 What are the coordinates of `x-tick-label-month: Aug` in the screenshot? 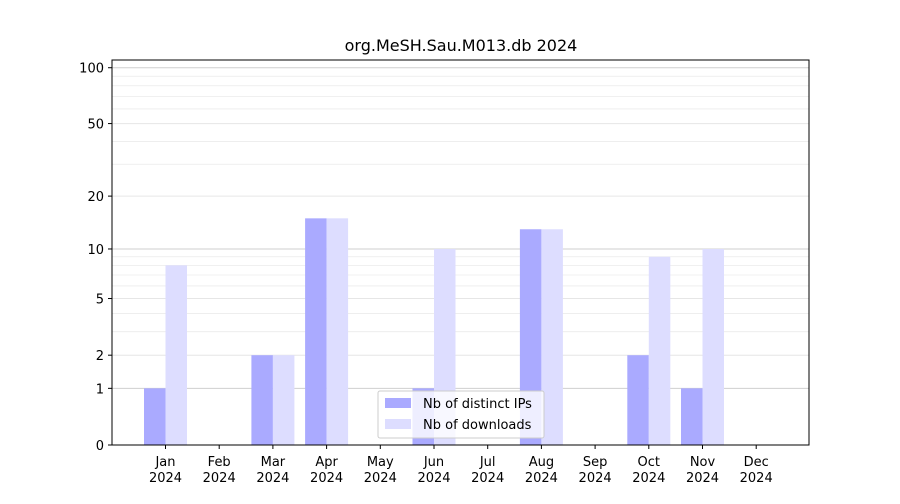 It's located at (541, 462).